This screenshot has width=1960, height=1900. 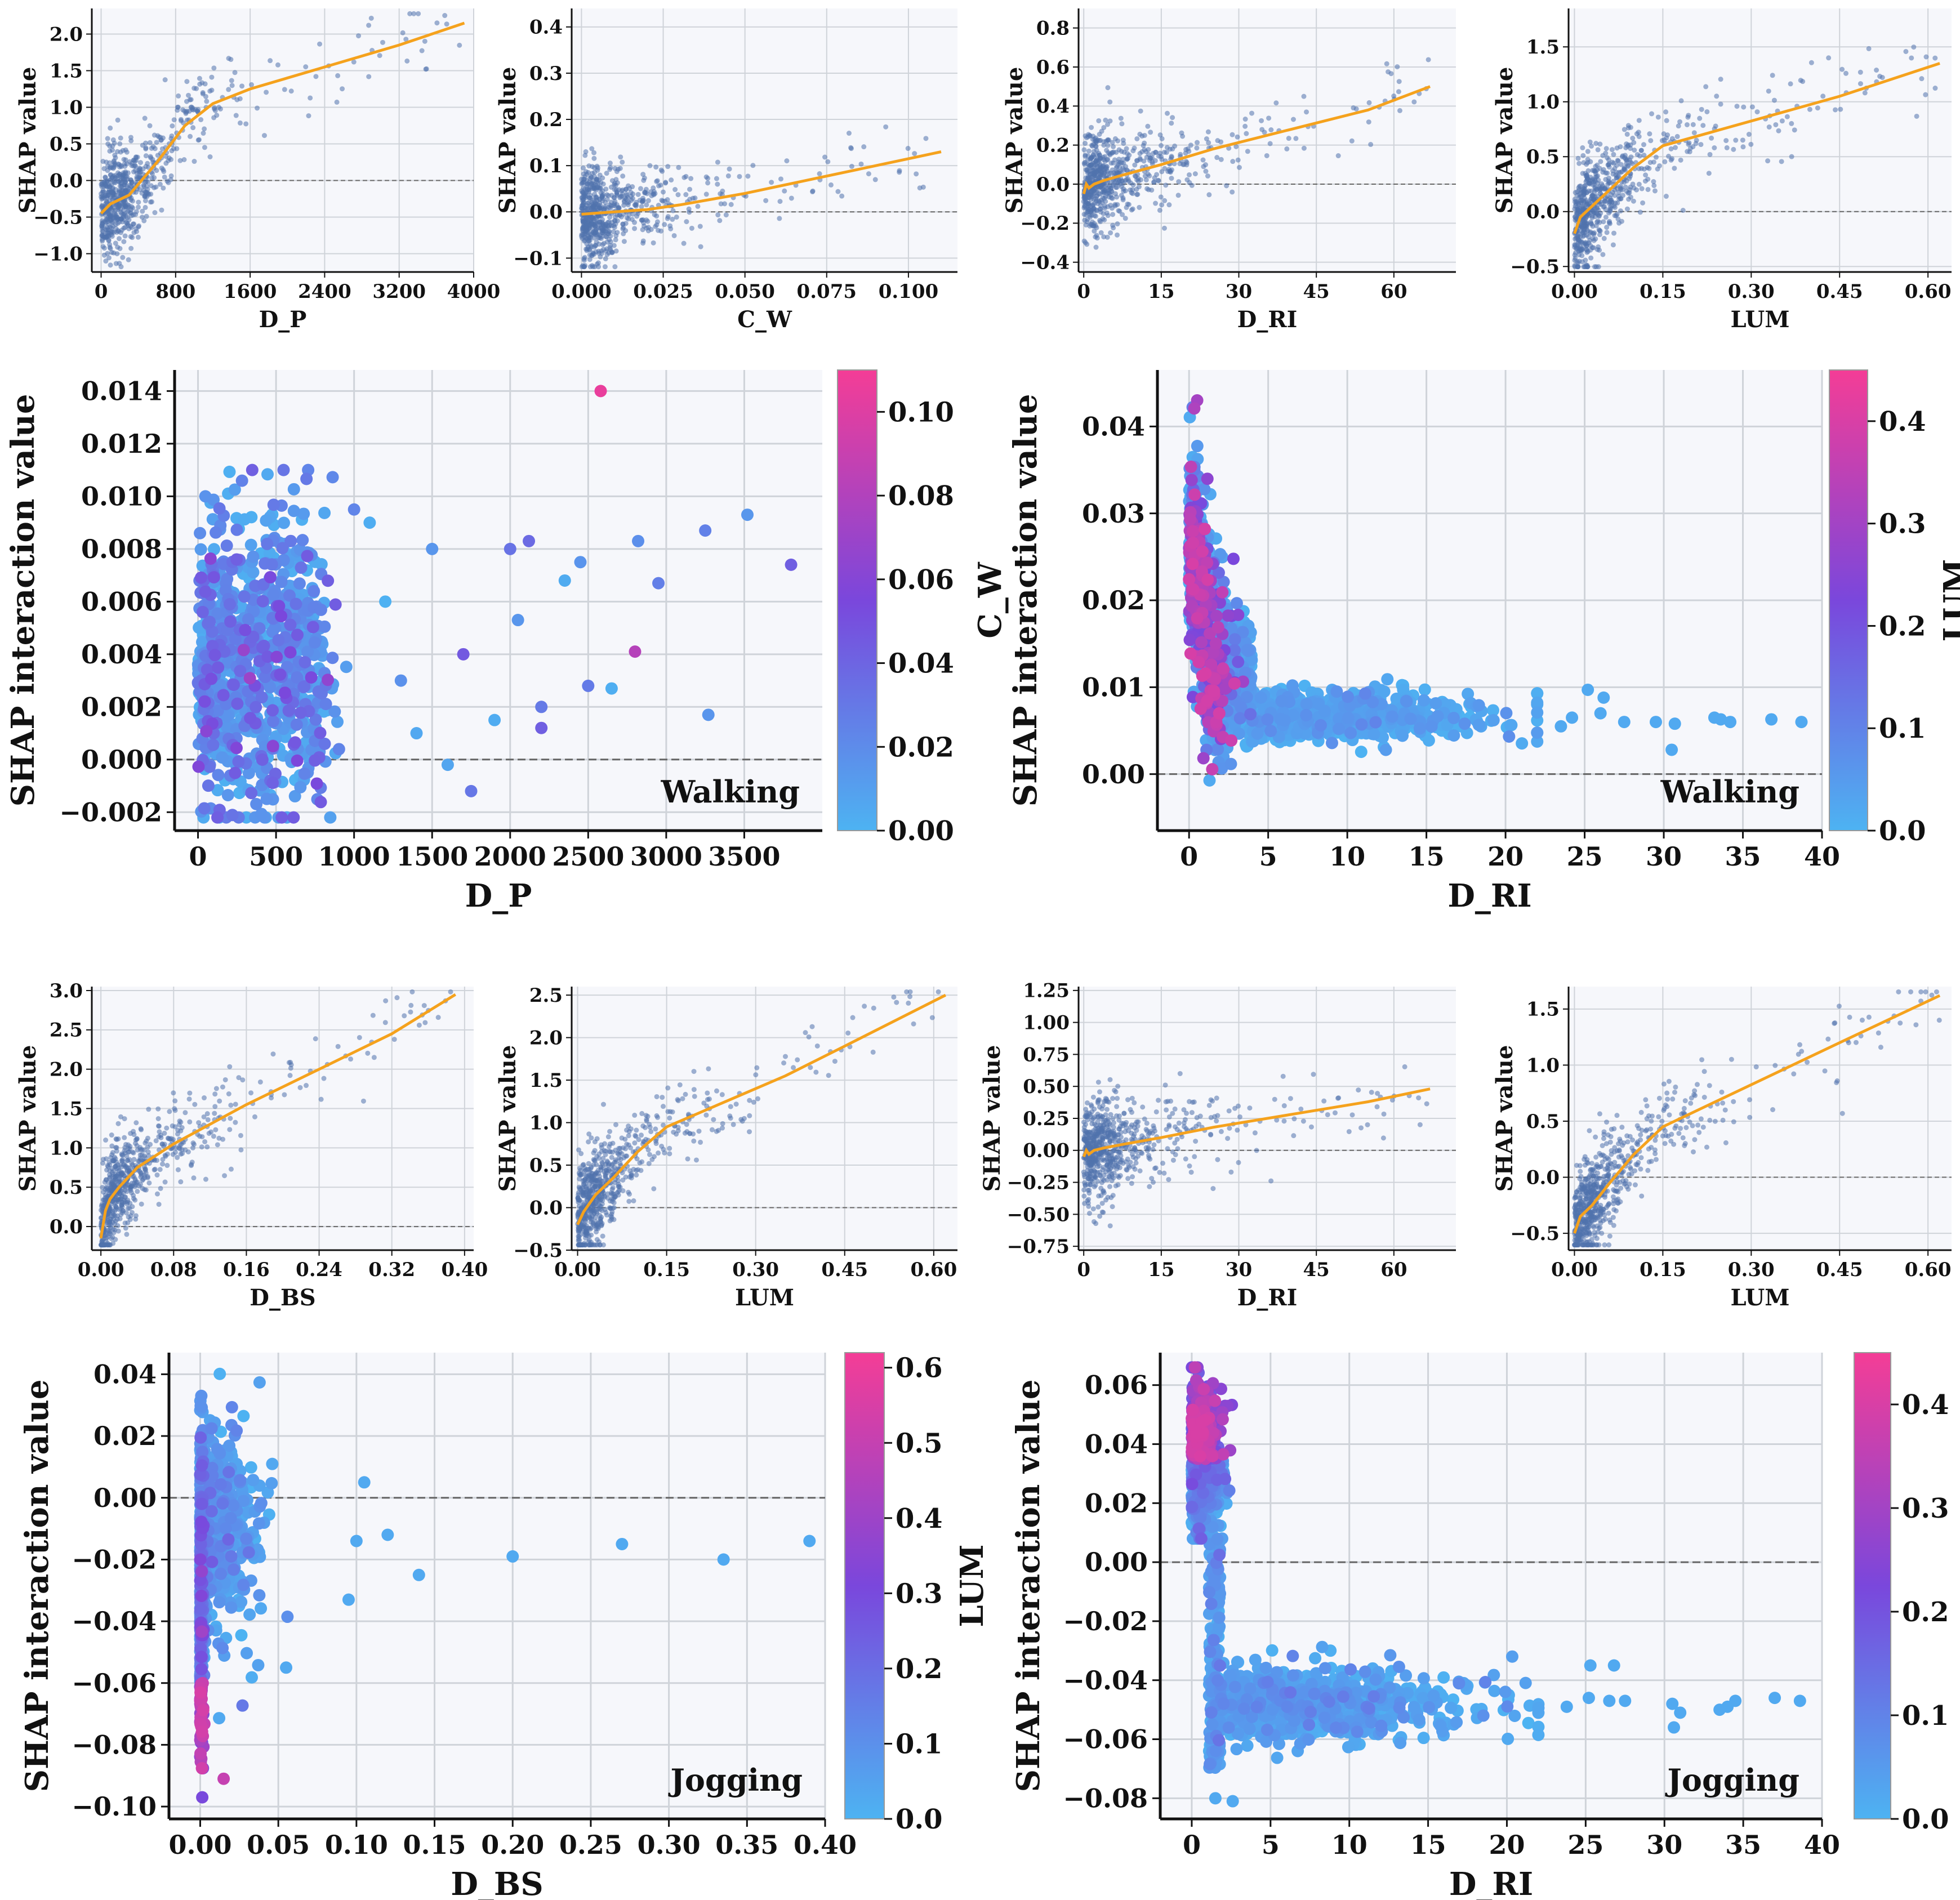 I want to click on y-tick-label: 0.8, so click(x=1053, y=28).